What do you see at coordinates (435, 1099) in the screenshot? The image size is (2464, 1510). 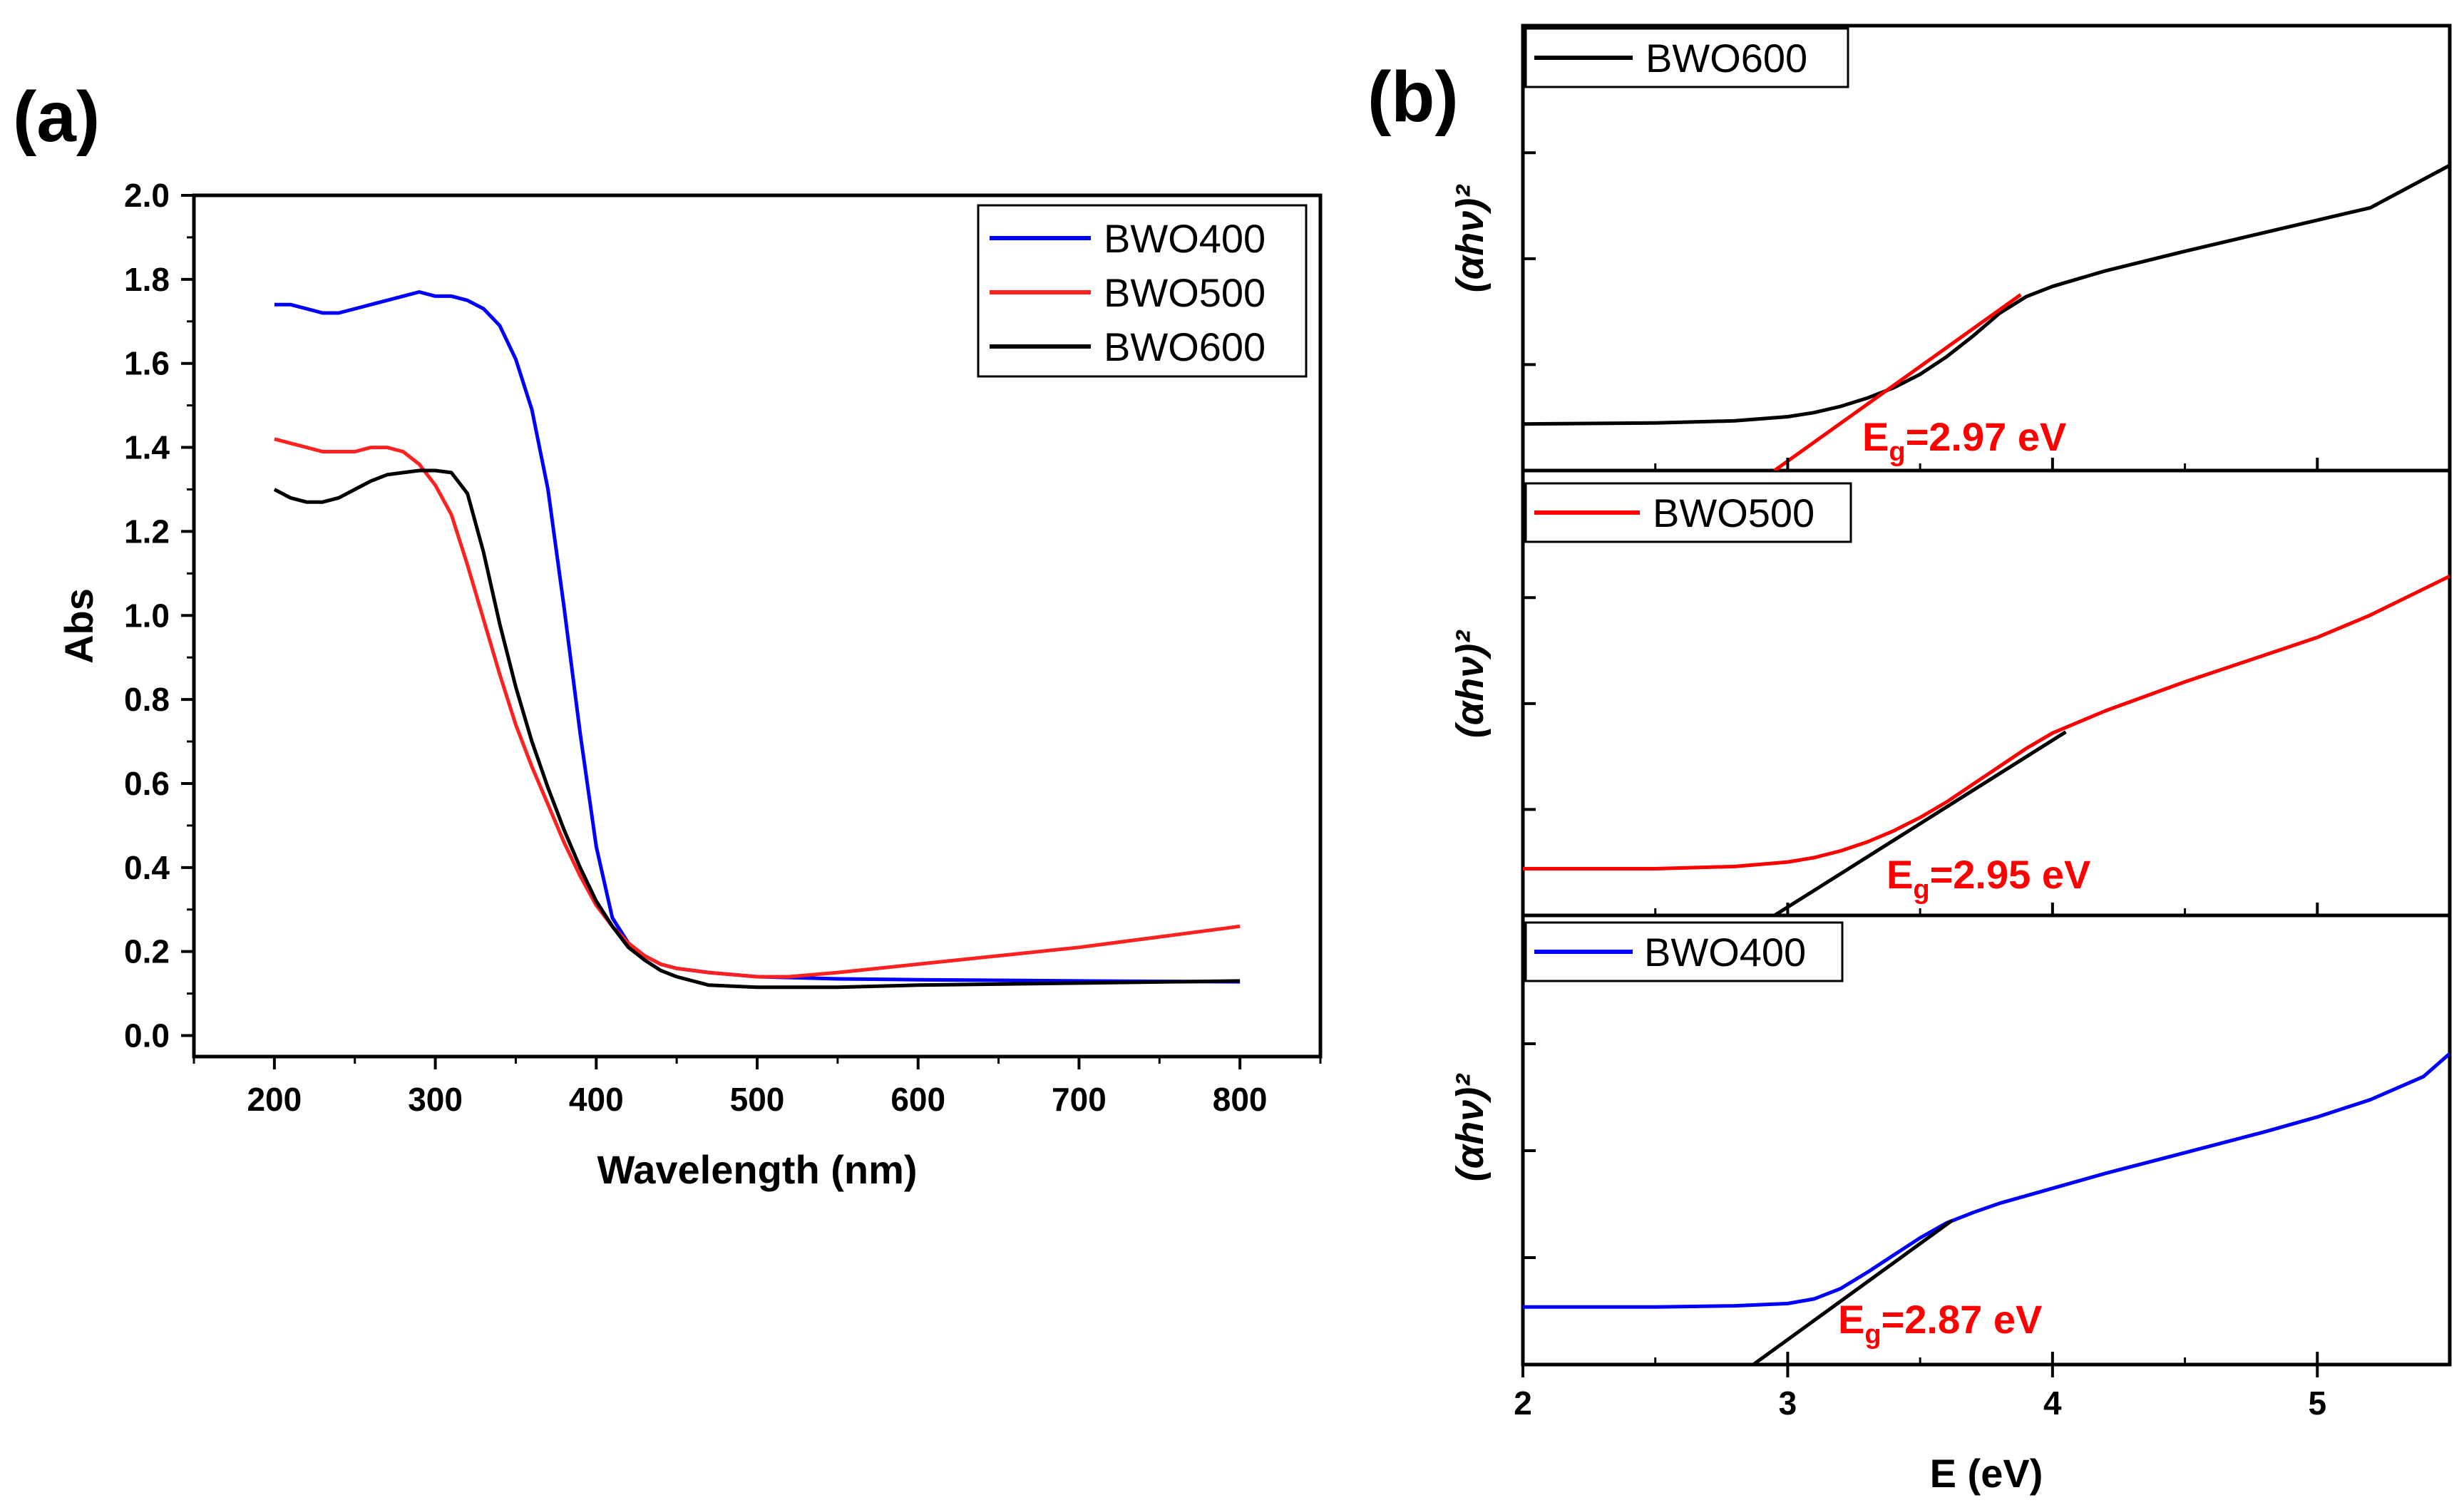 I see `panel-a-x-tick-label-300: 300` at bounding box center [435, 1099].